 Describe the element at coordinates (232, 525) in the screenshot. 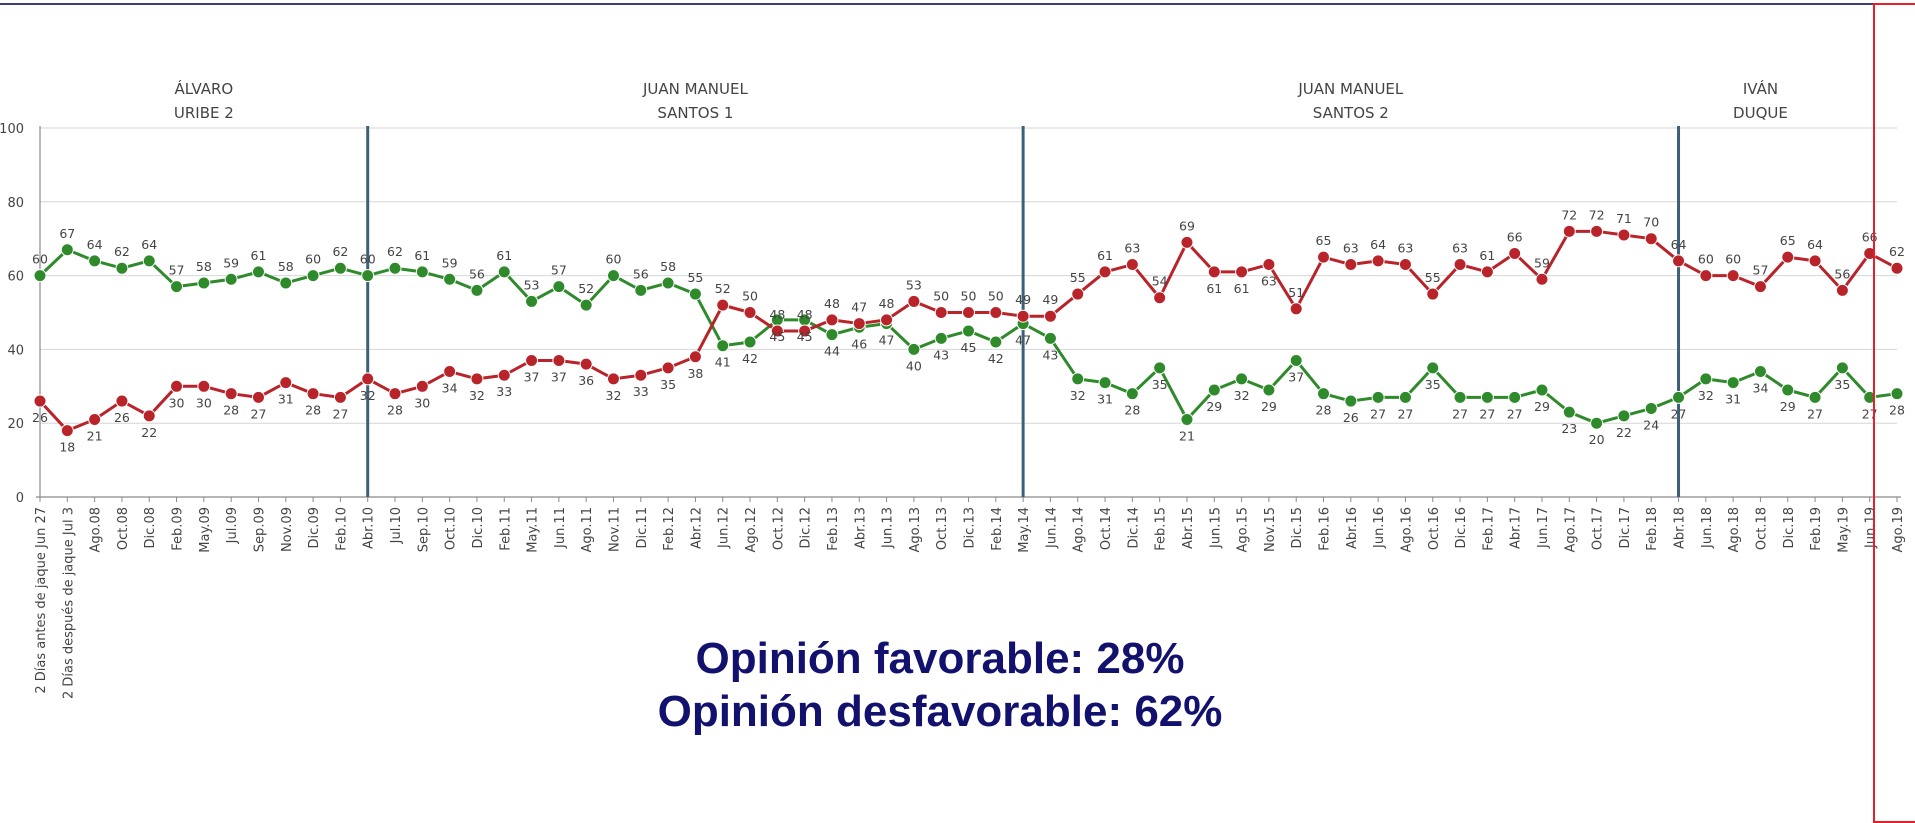

I see `x-tick-label: Jul.09` at that location.